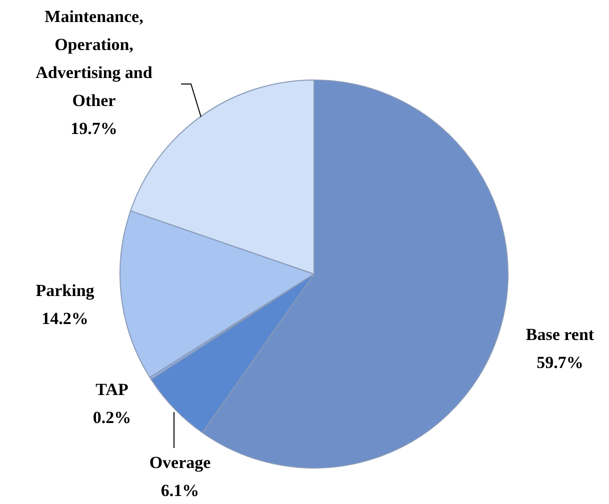 Image resolution: width=609 pixels, height=504 pixels. What do you see at coordinates (65, 318) in the screenshot?
I see `data-label: 14.2%` at bounding box center [65, 318].